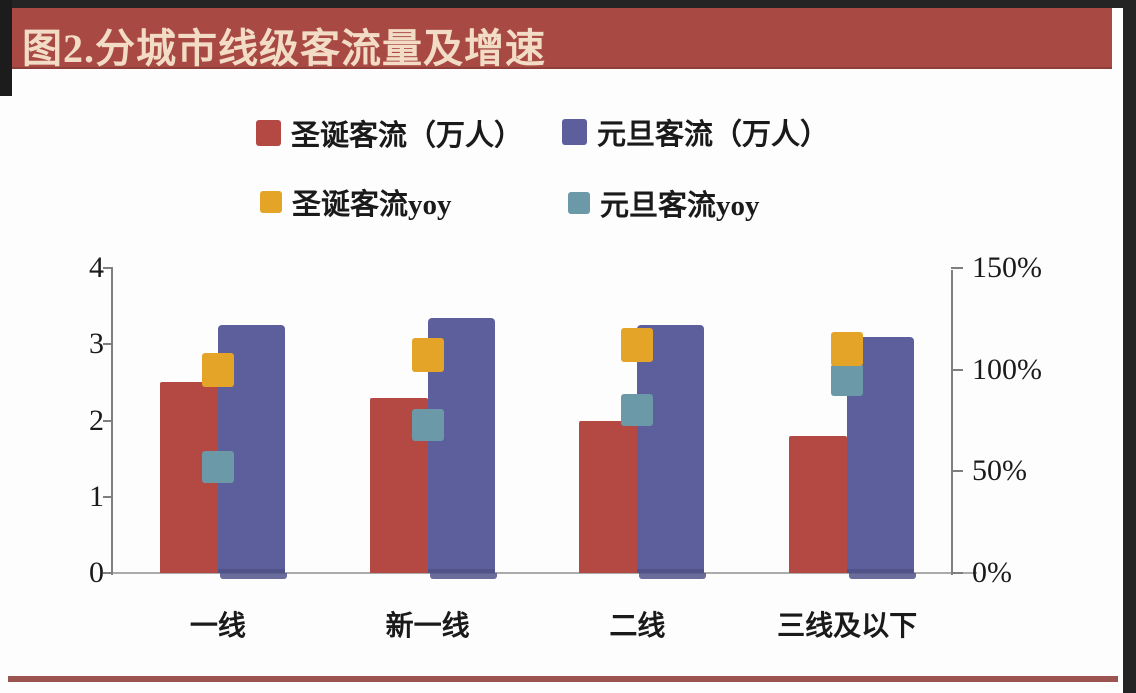  I want to click on left-axis-tick-label: 1, so click(96, 496).